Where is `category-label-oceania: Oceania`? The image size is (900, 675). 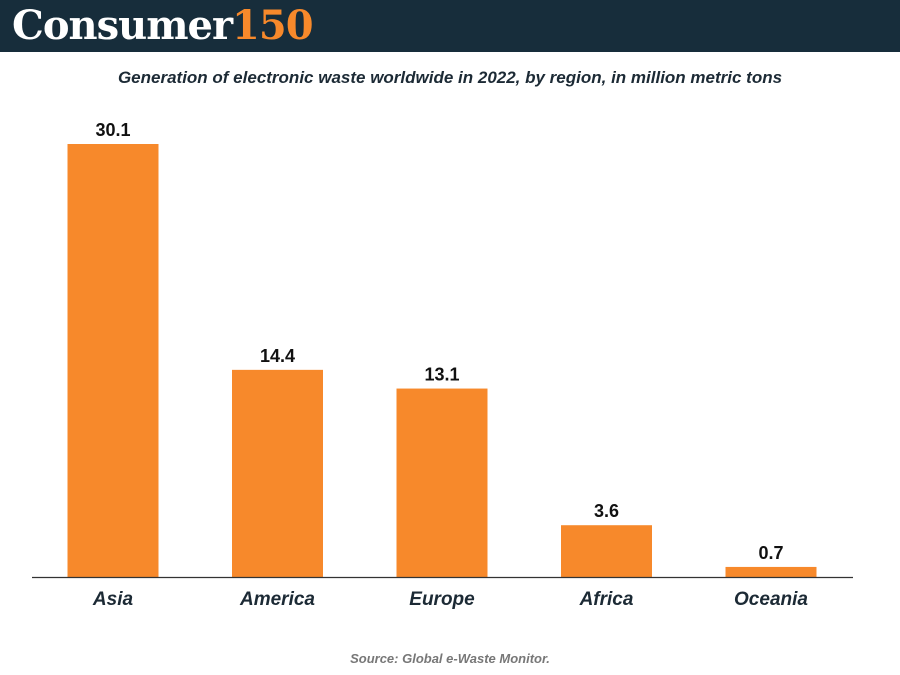 category-label-oceania: Oceania is located at coordinates (771, 599).